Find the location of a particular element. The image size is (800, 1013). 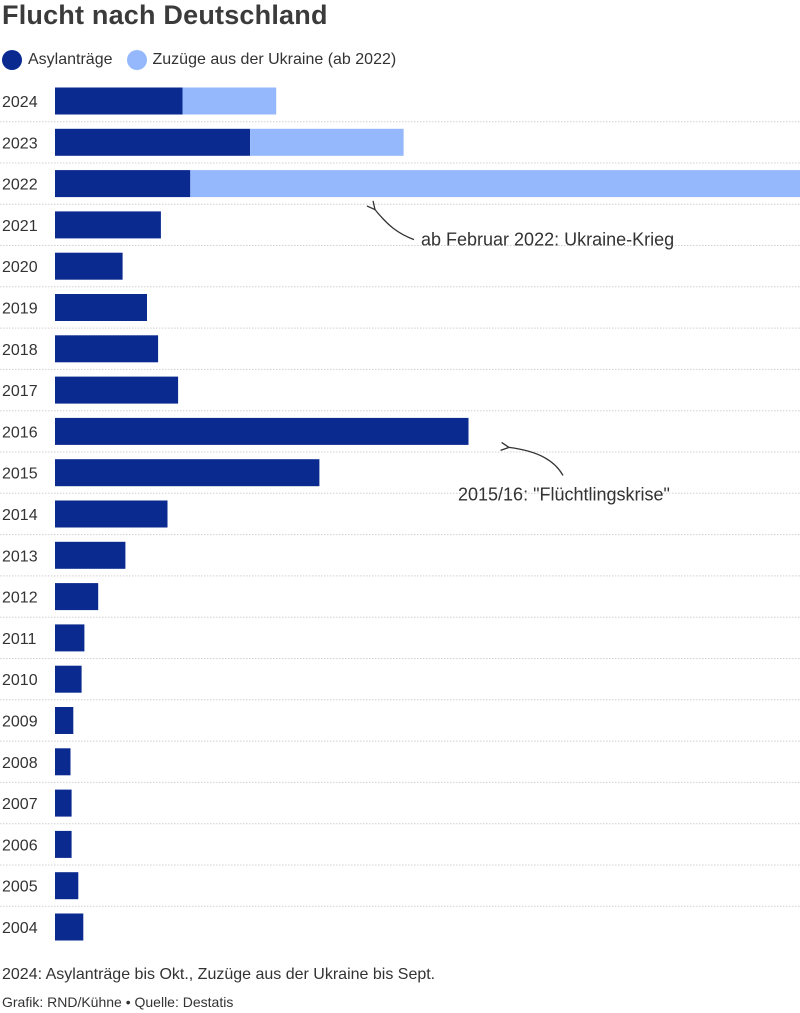

legend-item-ukraine: Zuzüge aus der Ukraine (ab 2022) is located at coordinates (261, 60).